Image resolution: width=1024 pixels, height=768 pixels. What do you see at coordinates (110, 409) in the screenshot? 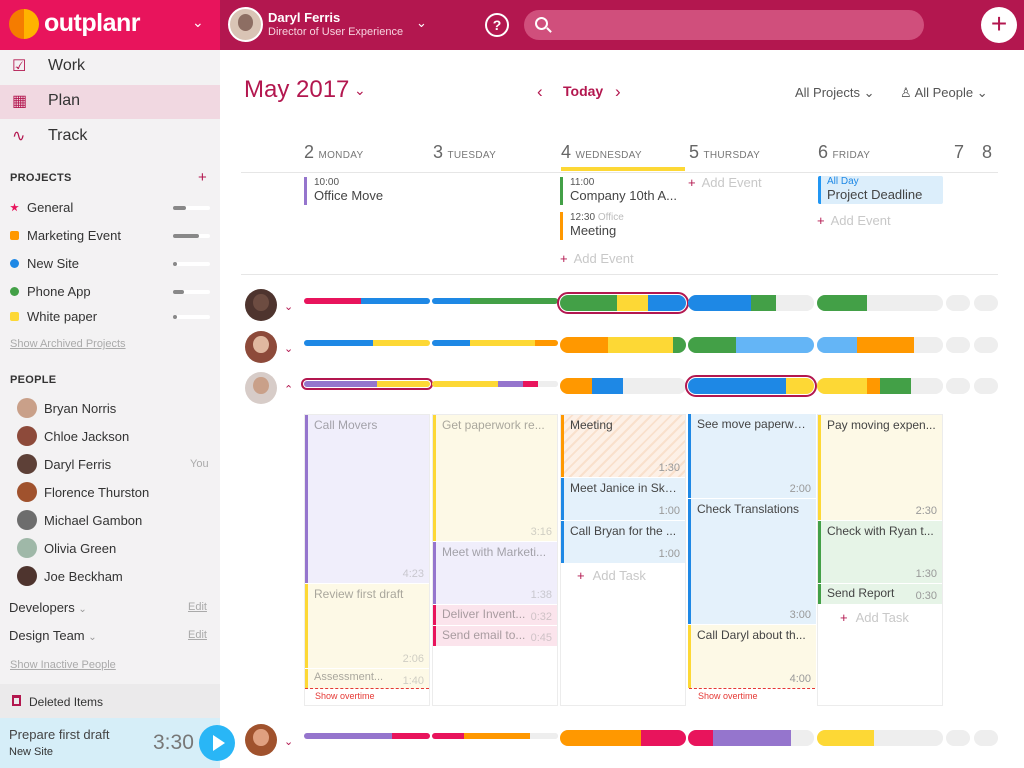
I see `person-item-bryan-norris: Bryan Norris` at bounding box center [110, 409].